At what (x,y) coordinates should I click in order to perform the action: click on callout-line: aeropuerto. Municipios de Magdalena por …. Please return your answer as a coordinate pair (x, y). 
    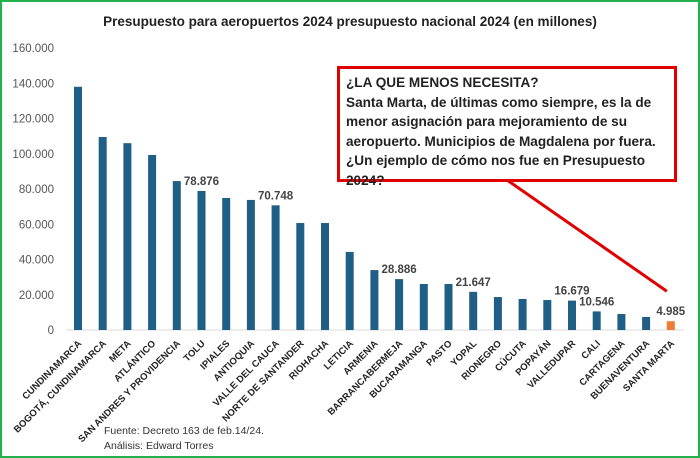
    Looking at the image, I should click on (501, 141).